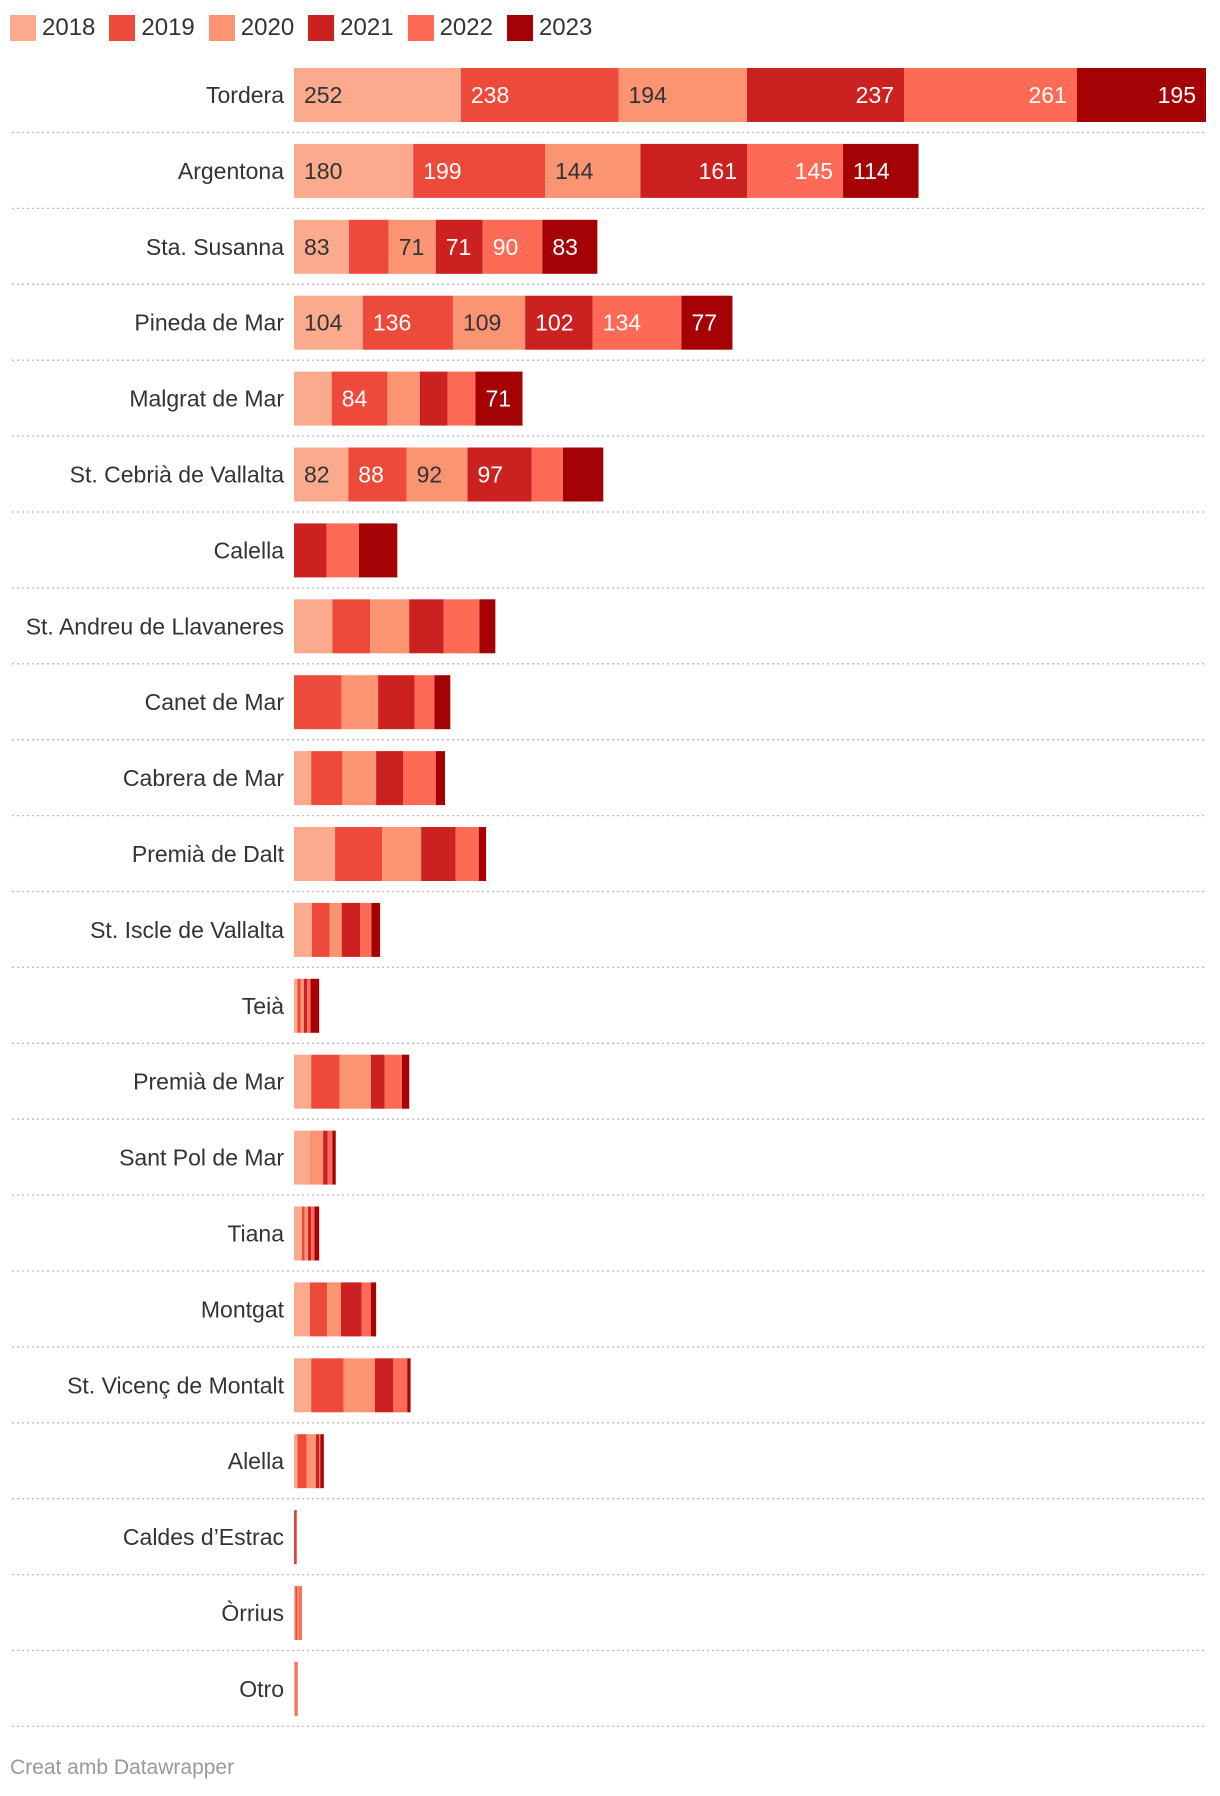 Image resolution: width=1220 pixels, height=1796 pixels. Describe the element at coordinates (203, 778) in the screenshot. I see `row-label: Cabrera de Mar` at that location.